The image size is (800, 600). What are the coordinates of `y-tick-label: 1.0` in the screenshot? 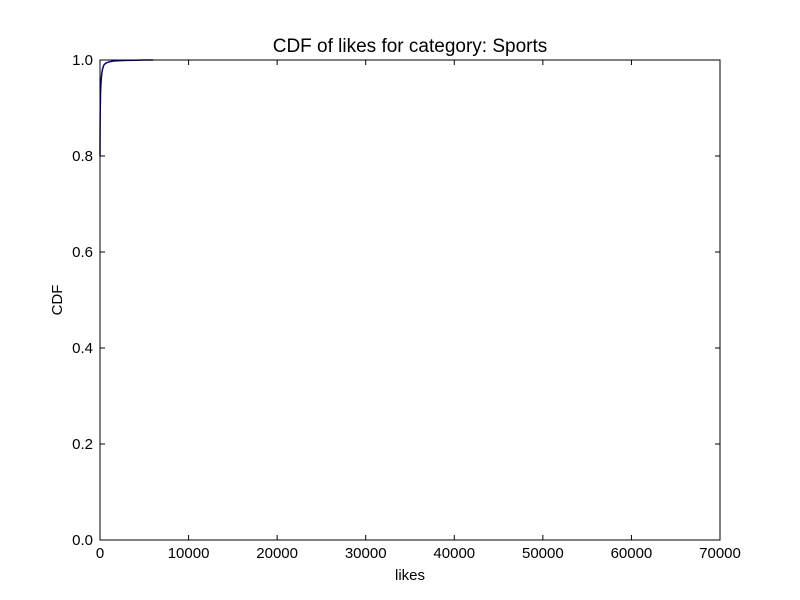 It's located at (82, 60).